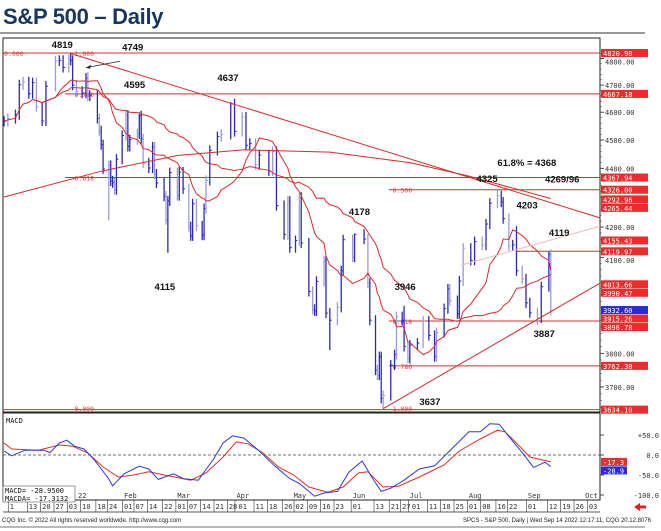  Describe the element at coordinates (300, 507) in the screenshot. I see `date-tick-label: 02` at that location.